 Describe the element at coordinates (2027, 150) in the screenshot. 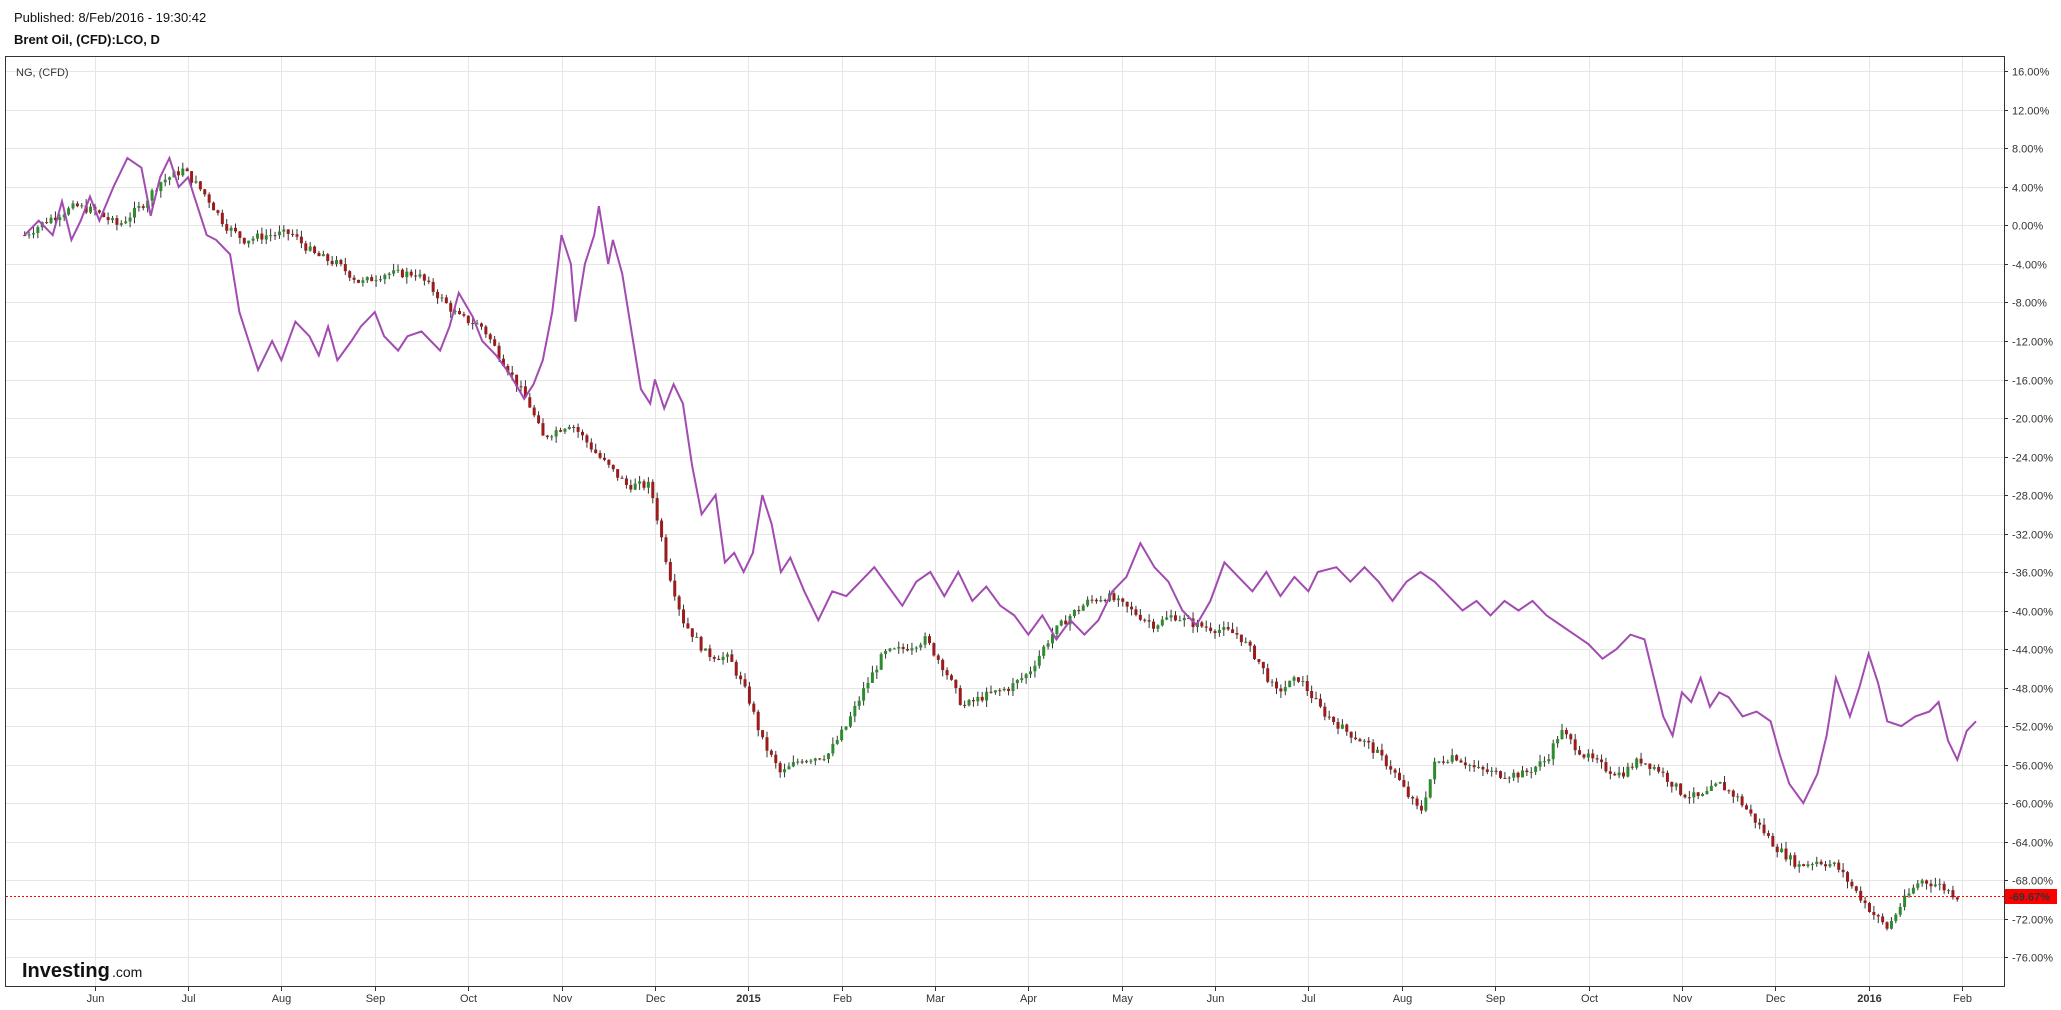

I see `y-tick-label: 8.00%` at that location.